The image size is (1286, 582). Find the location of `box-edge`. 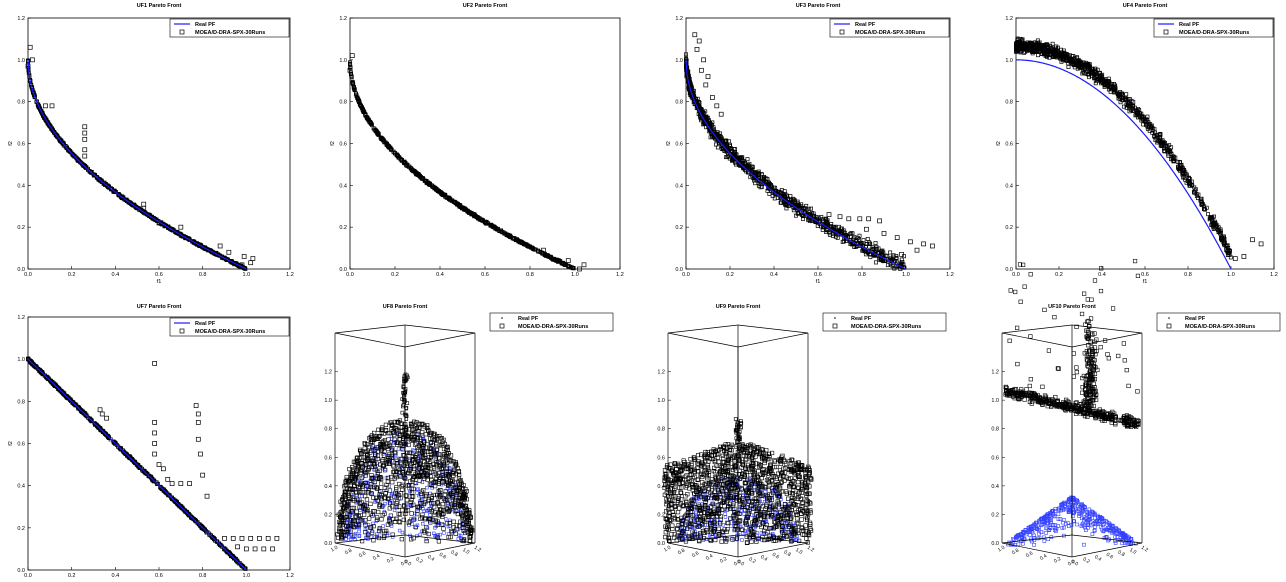

box-edge is located at coordinates (440, 340).